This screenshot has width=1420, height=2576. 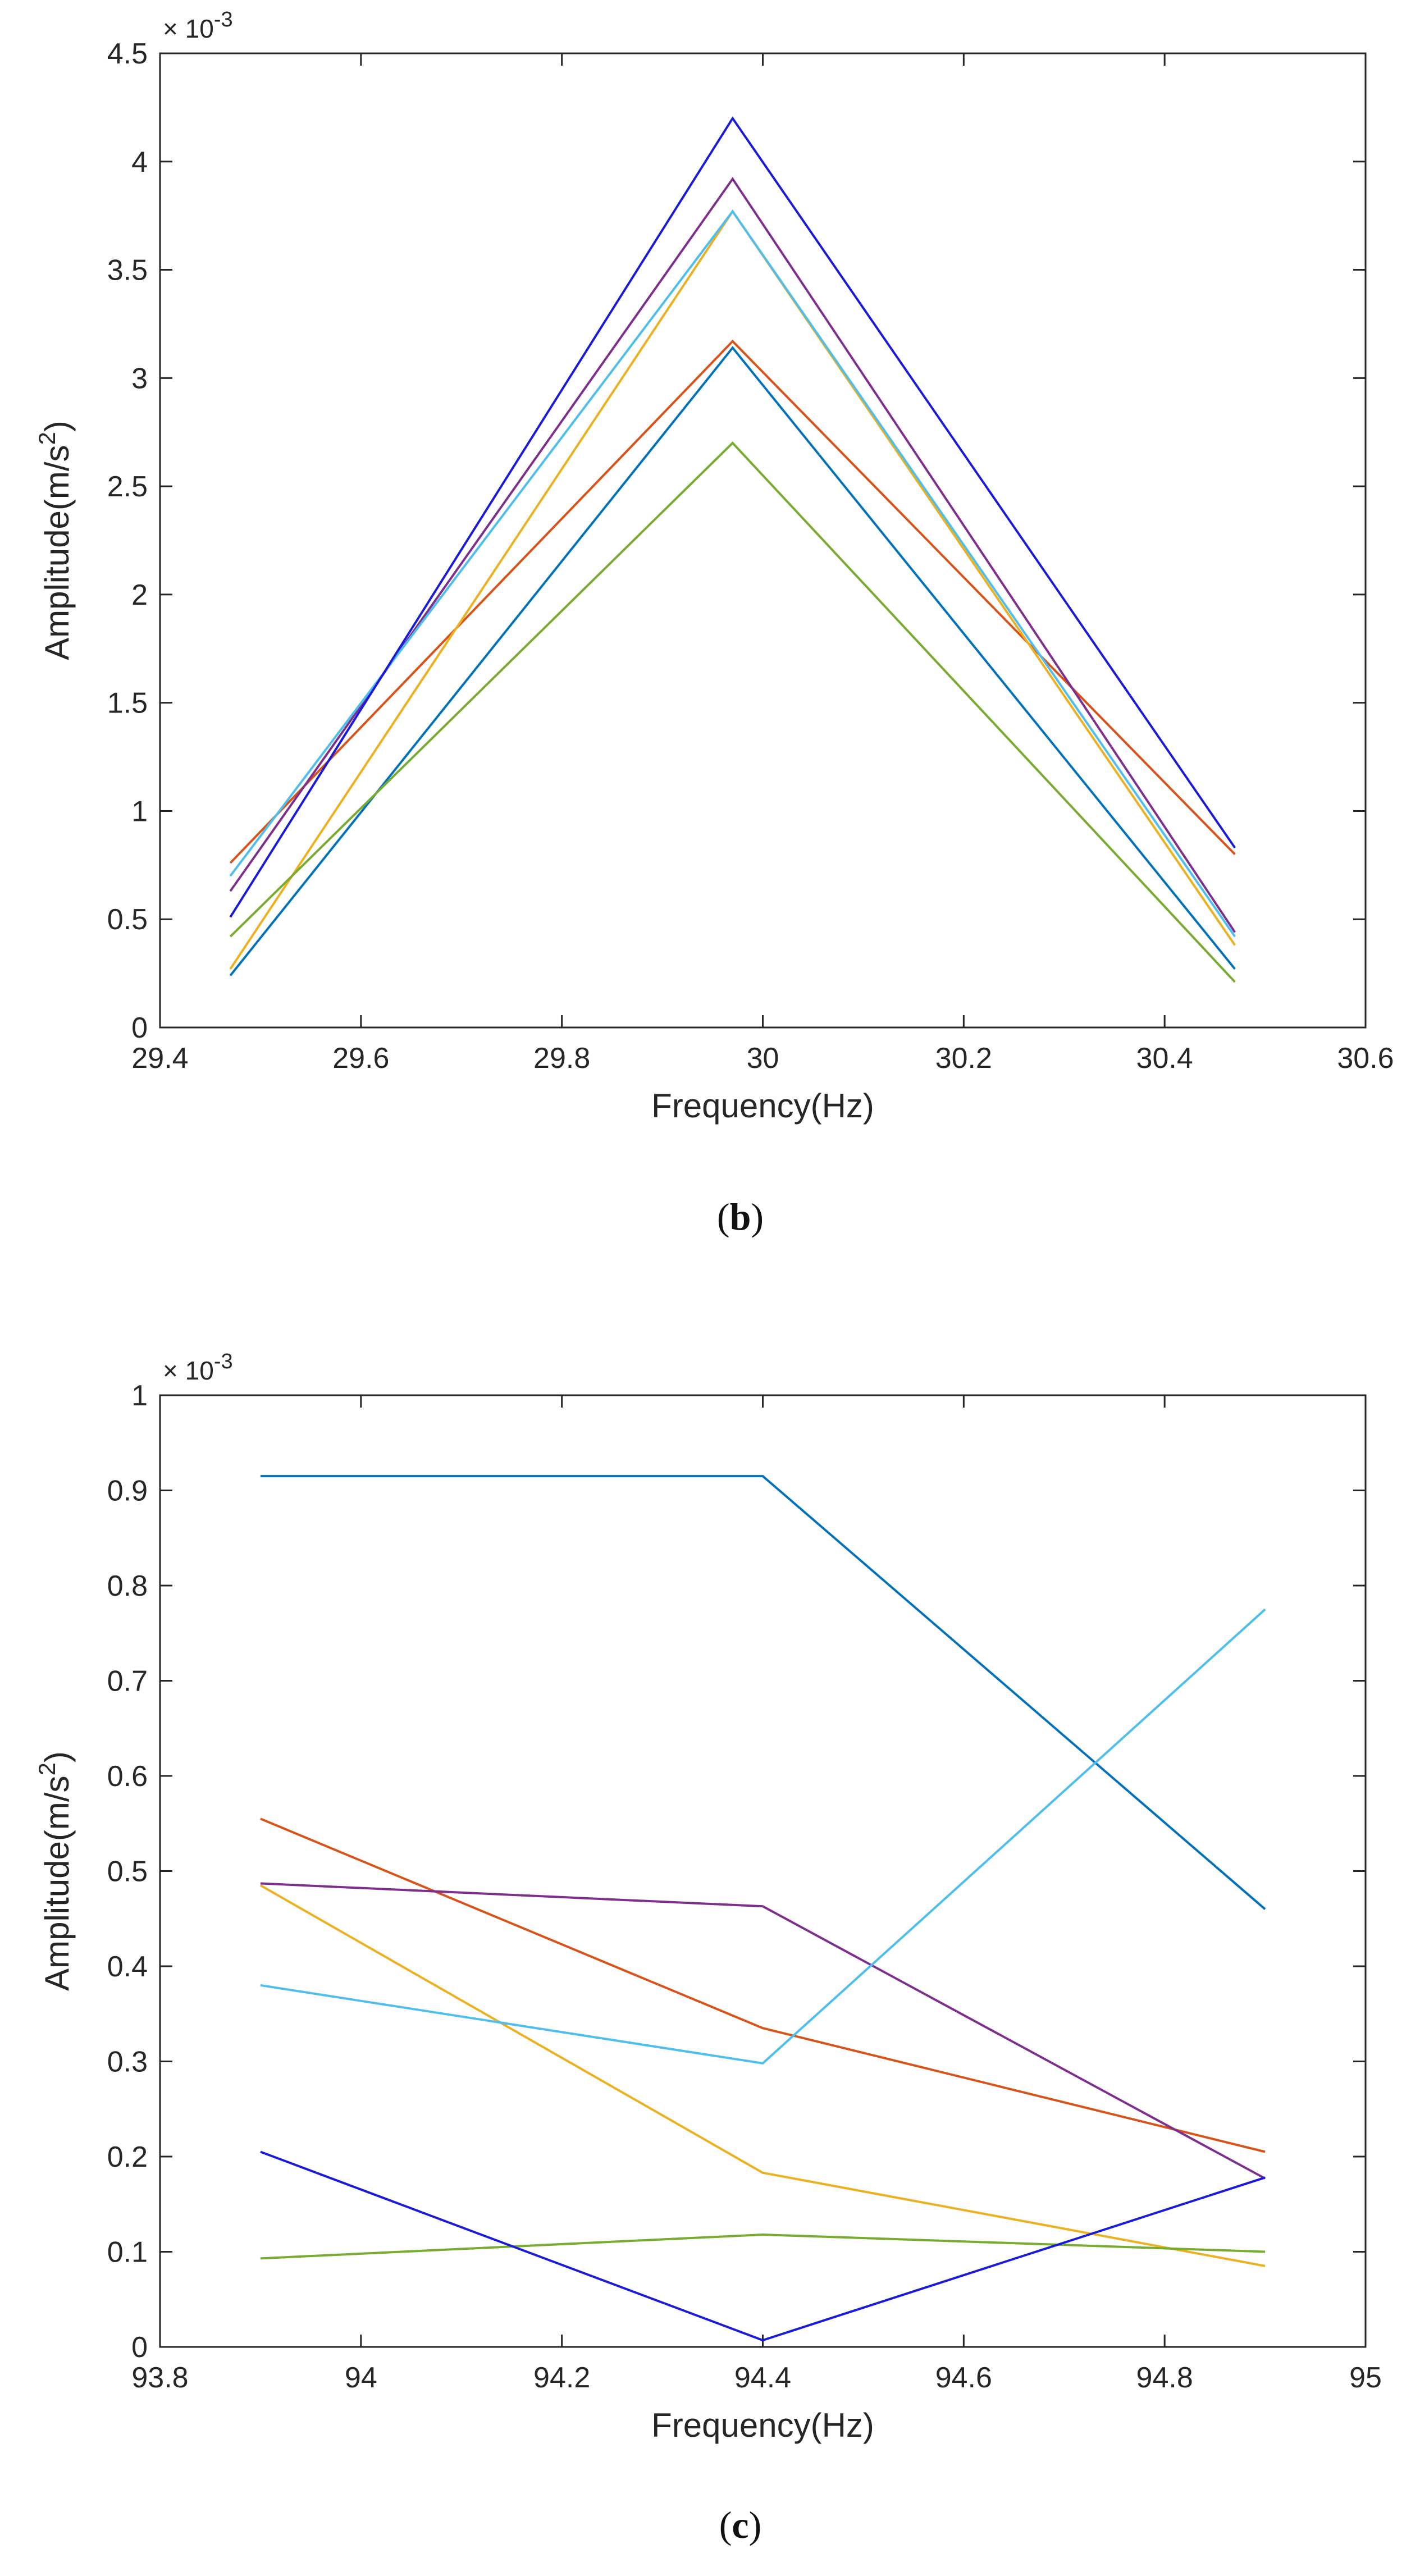 I want to click on x-tick-label: 29.8, so click(x=561, y=1058).